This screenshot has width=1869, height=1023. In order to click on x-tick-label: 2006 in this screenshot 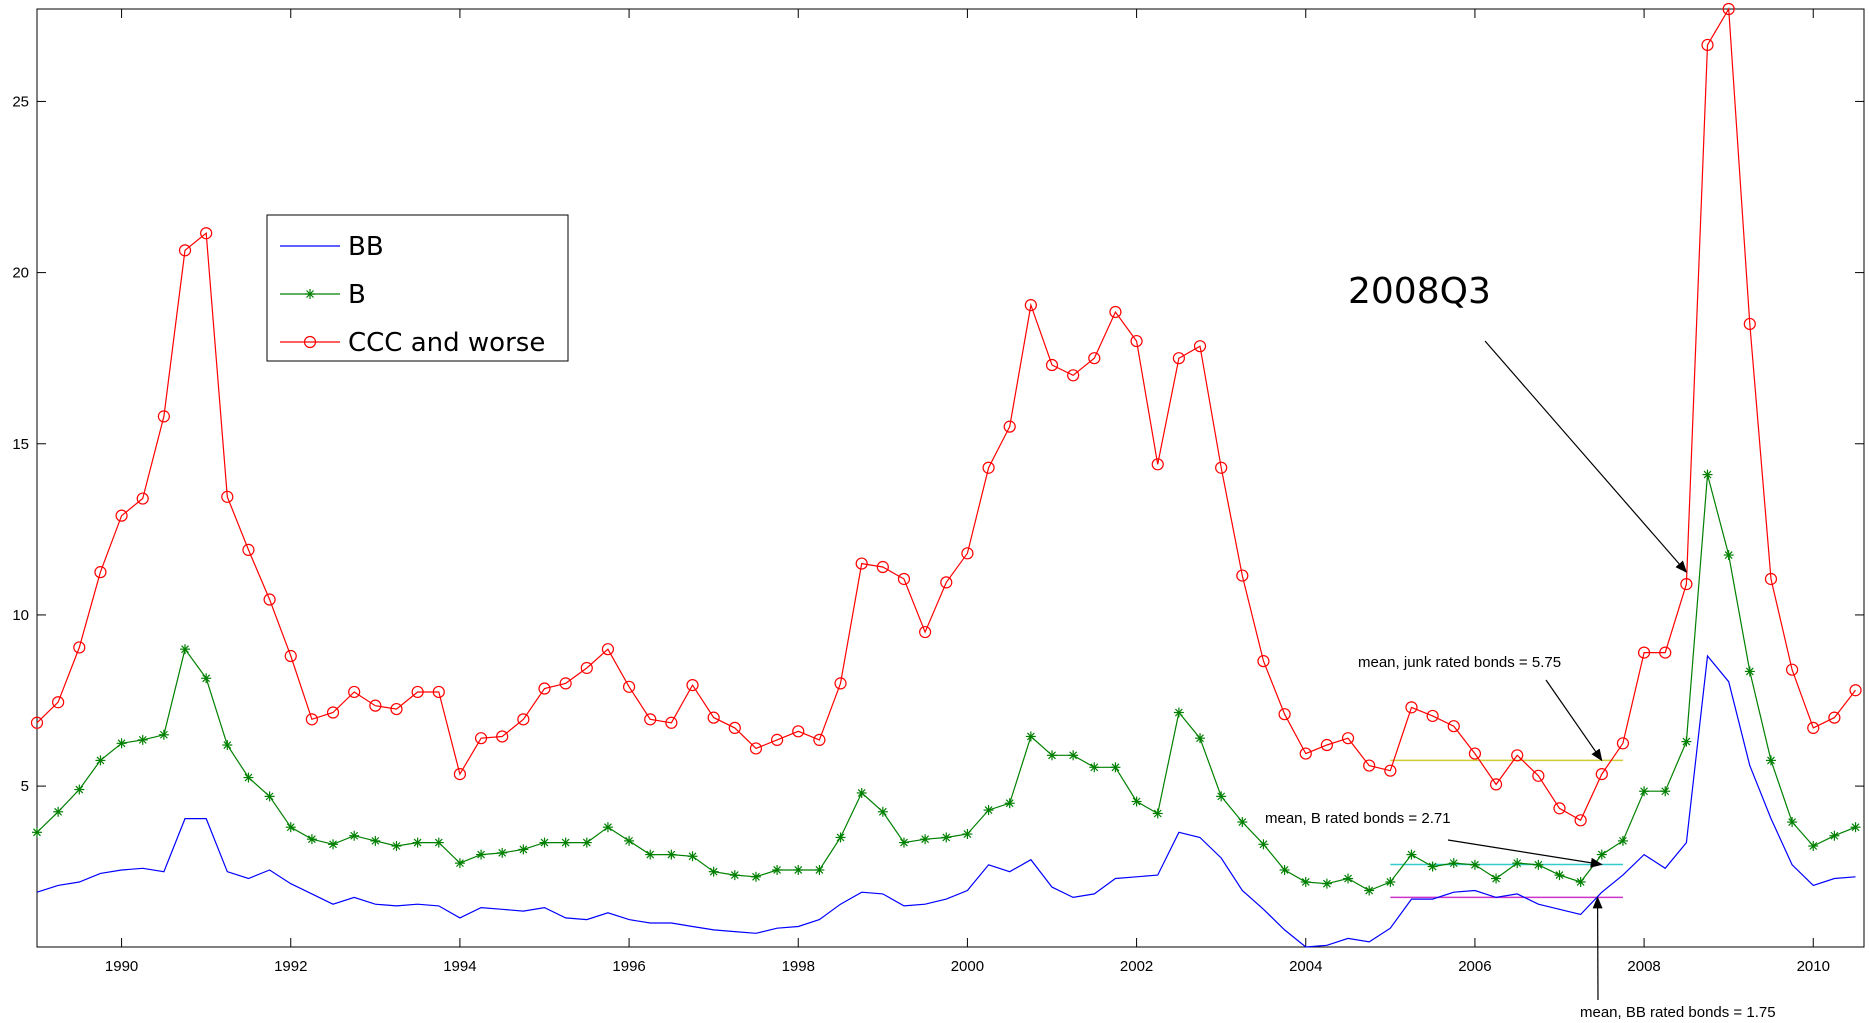, I will do `click(1474, 966)`.